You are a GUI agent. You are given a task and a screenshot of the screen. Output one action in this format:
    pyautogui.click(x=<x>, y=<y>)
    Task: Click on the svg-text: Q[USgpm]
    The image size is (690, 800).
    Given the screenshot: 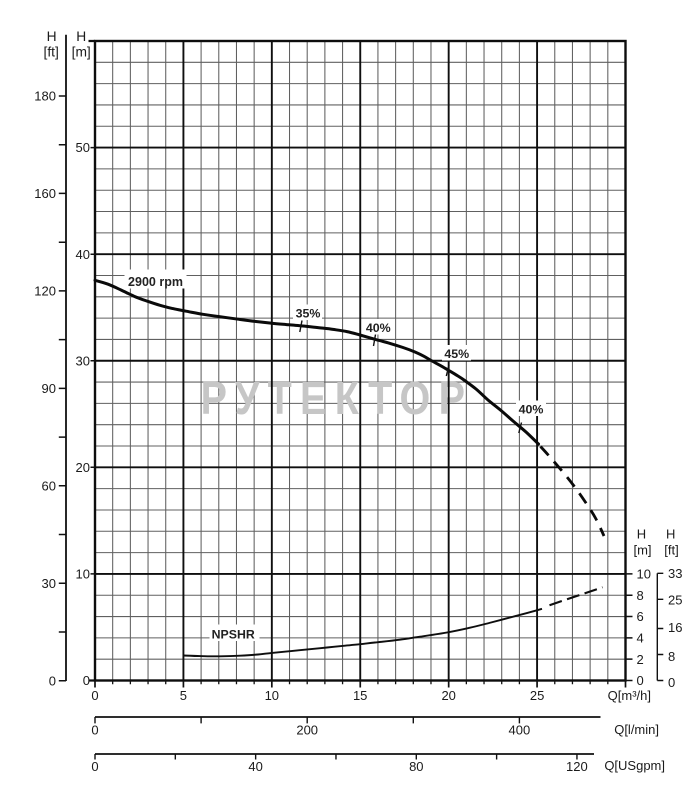 What is the action you would take?
    pyautogui.click(x=634, y=765)
    